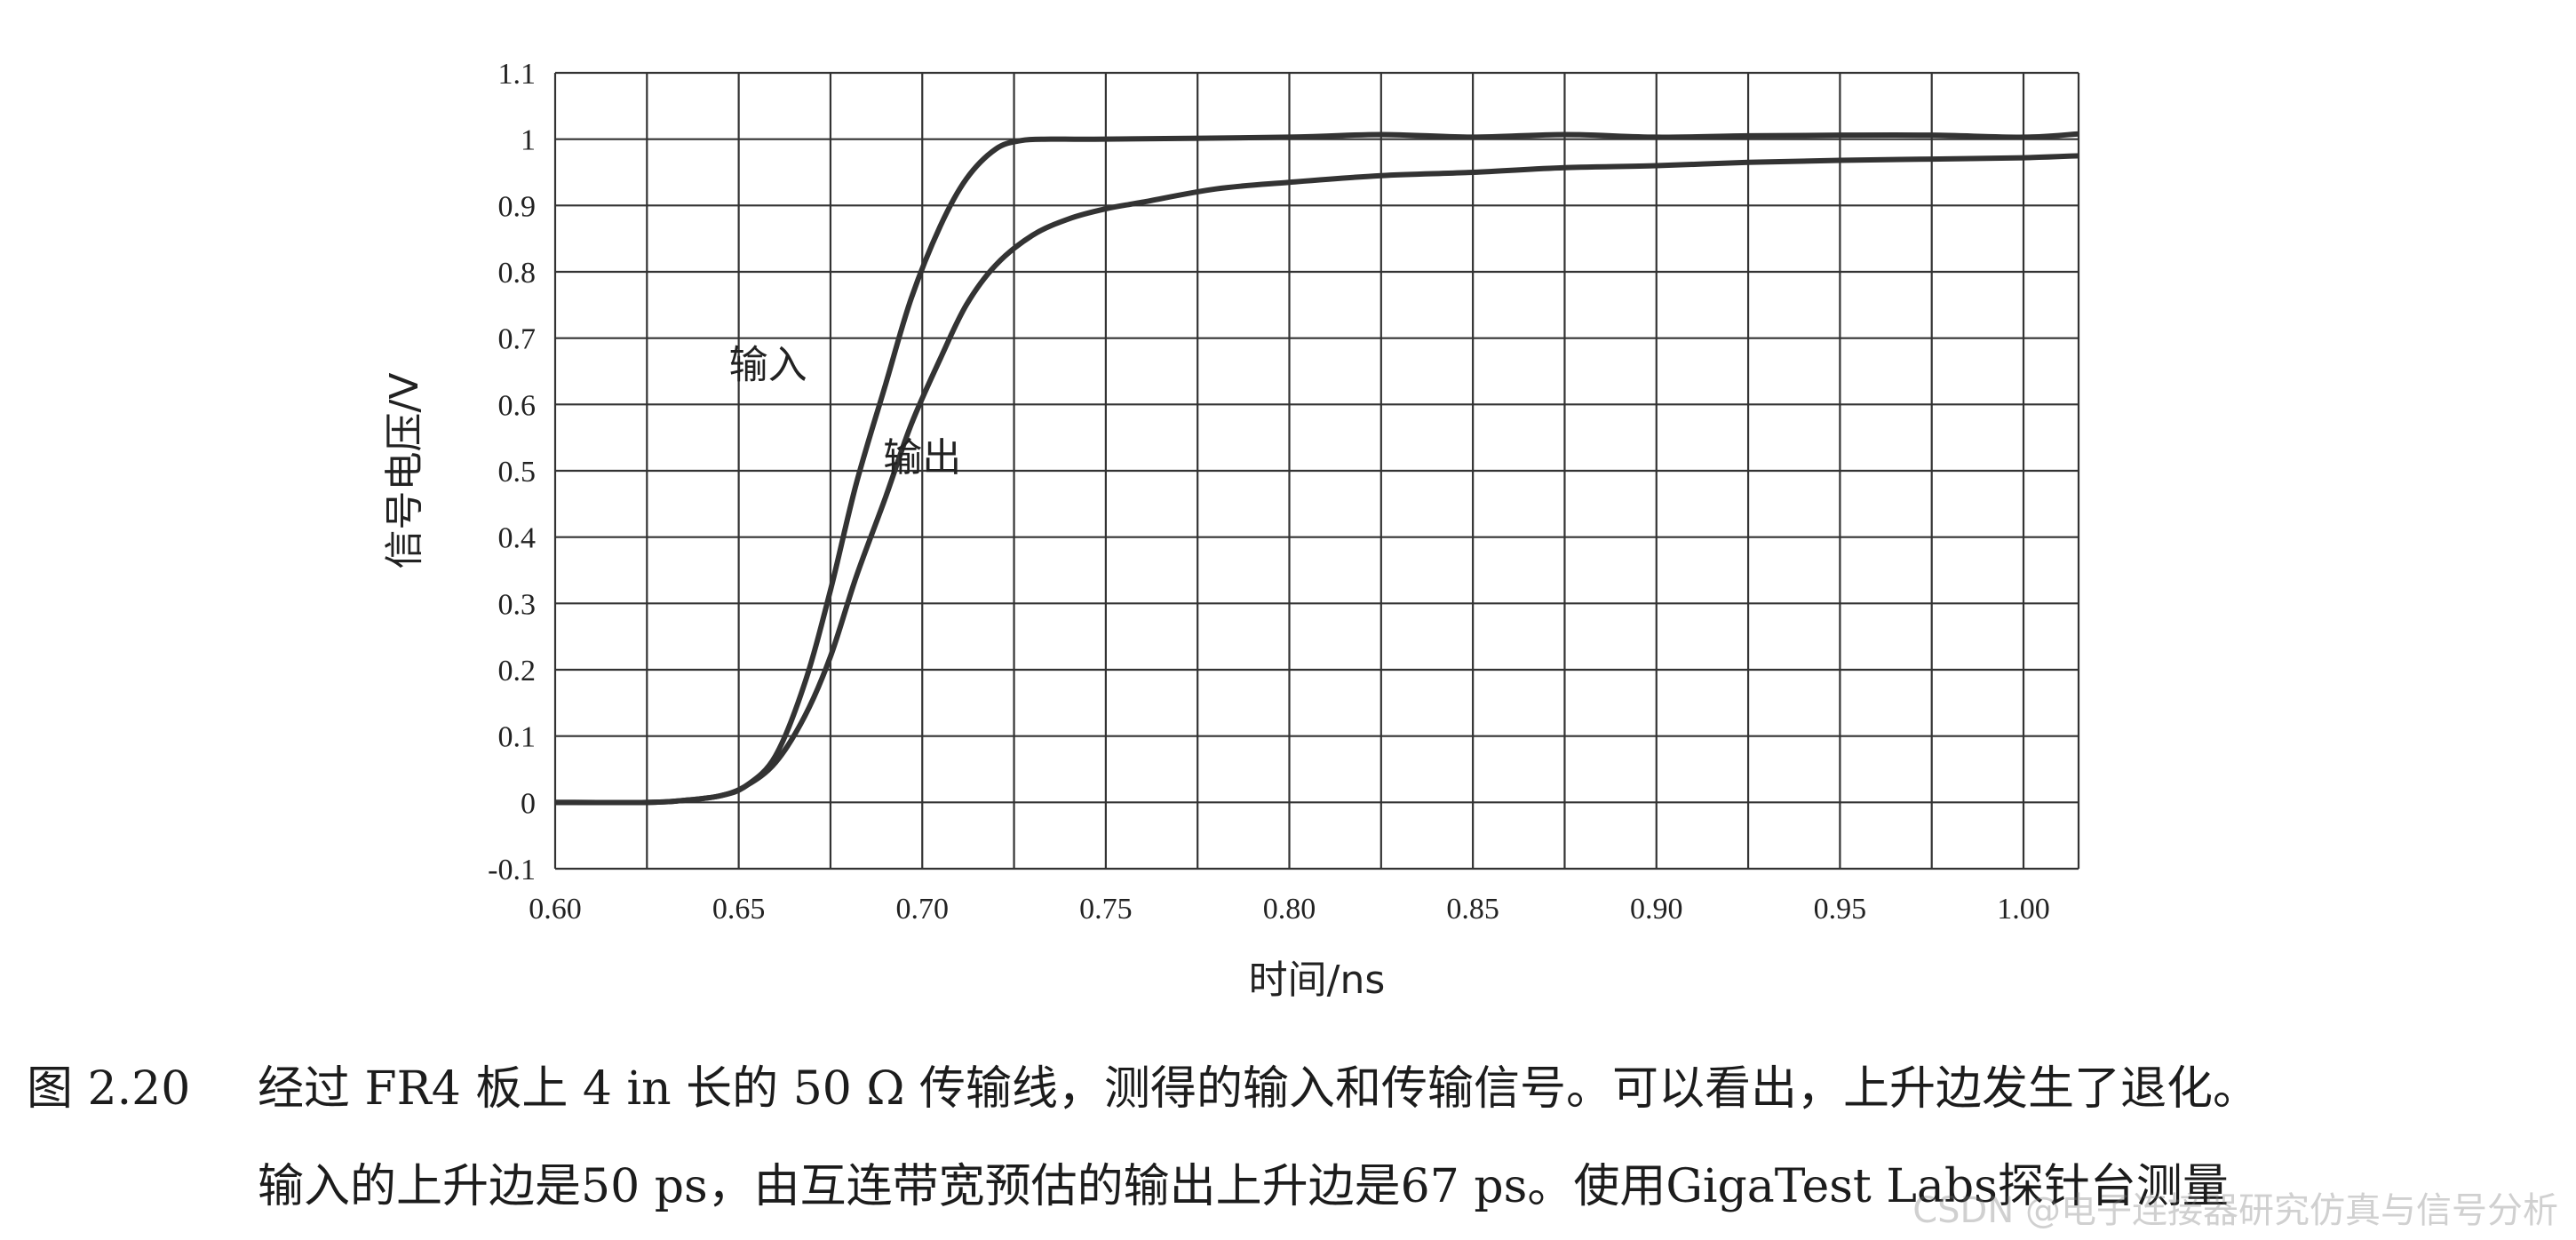 This screenshot has height=1240, width=2576. Describe the element at coordinates (517, 339) in the screenshot. I see `y-tick-label: 0.7` at that location.